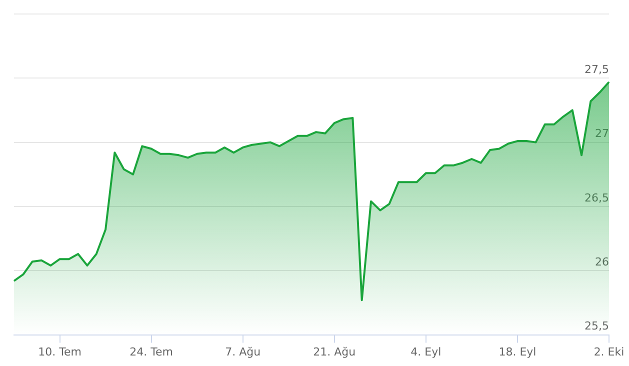  What do you see at coordinates (596, 326) in the screenshot?
I see `y-tick-label: 25,5` at bounding box center [596, 326].